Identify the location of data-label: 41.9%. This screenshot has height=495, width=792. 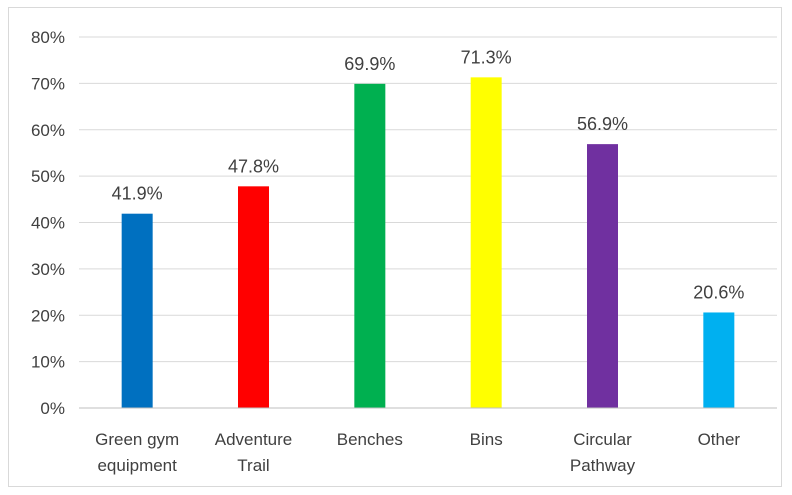
(137, 194).